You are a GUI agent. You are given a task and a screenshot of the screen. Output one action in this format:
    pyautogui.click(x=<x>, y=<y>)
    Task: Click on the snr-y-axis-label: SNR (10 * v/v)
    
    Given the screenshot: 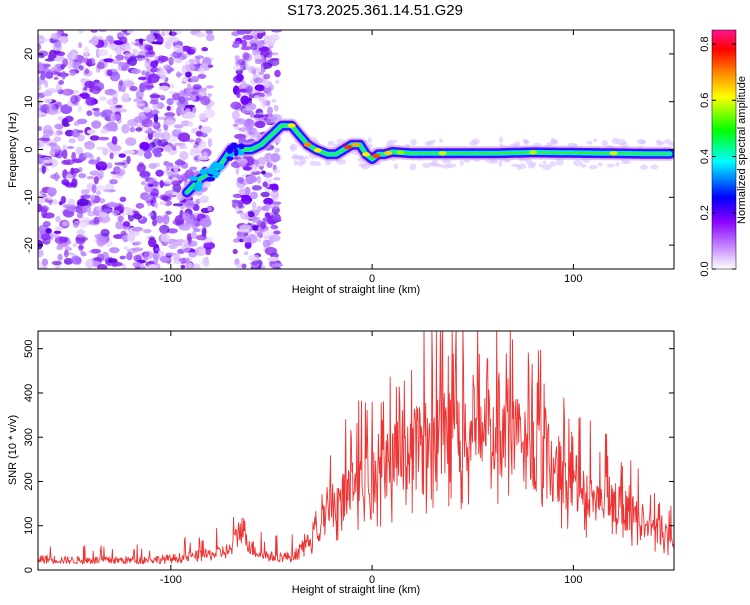 What is the action you would take?
    pyautogui.click(x=13, y=450)
    